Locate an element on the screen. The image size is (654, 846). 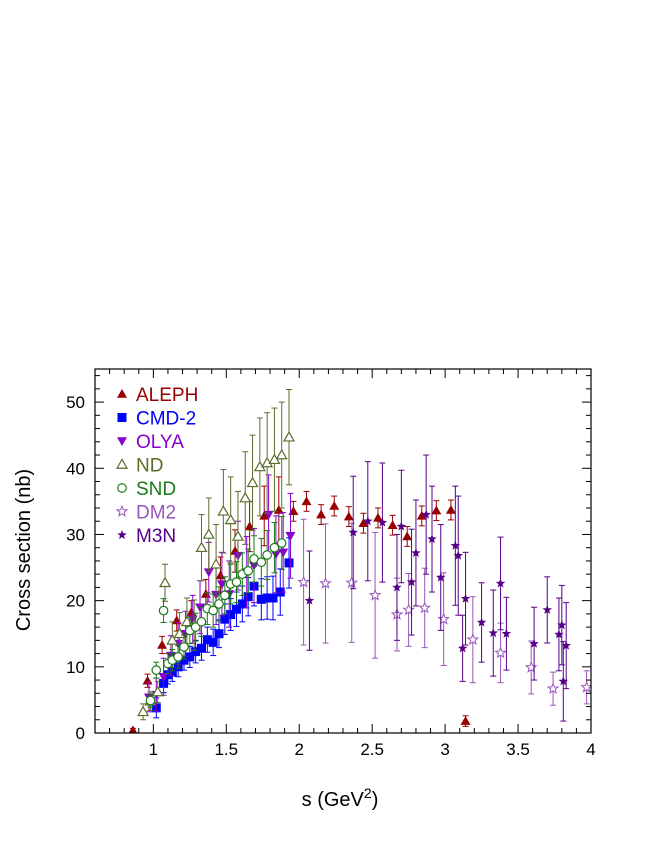
legend-label-cmd-2: CMD-2 is located at coordinates (166, 419).